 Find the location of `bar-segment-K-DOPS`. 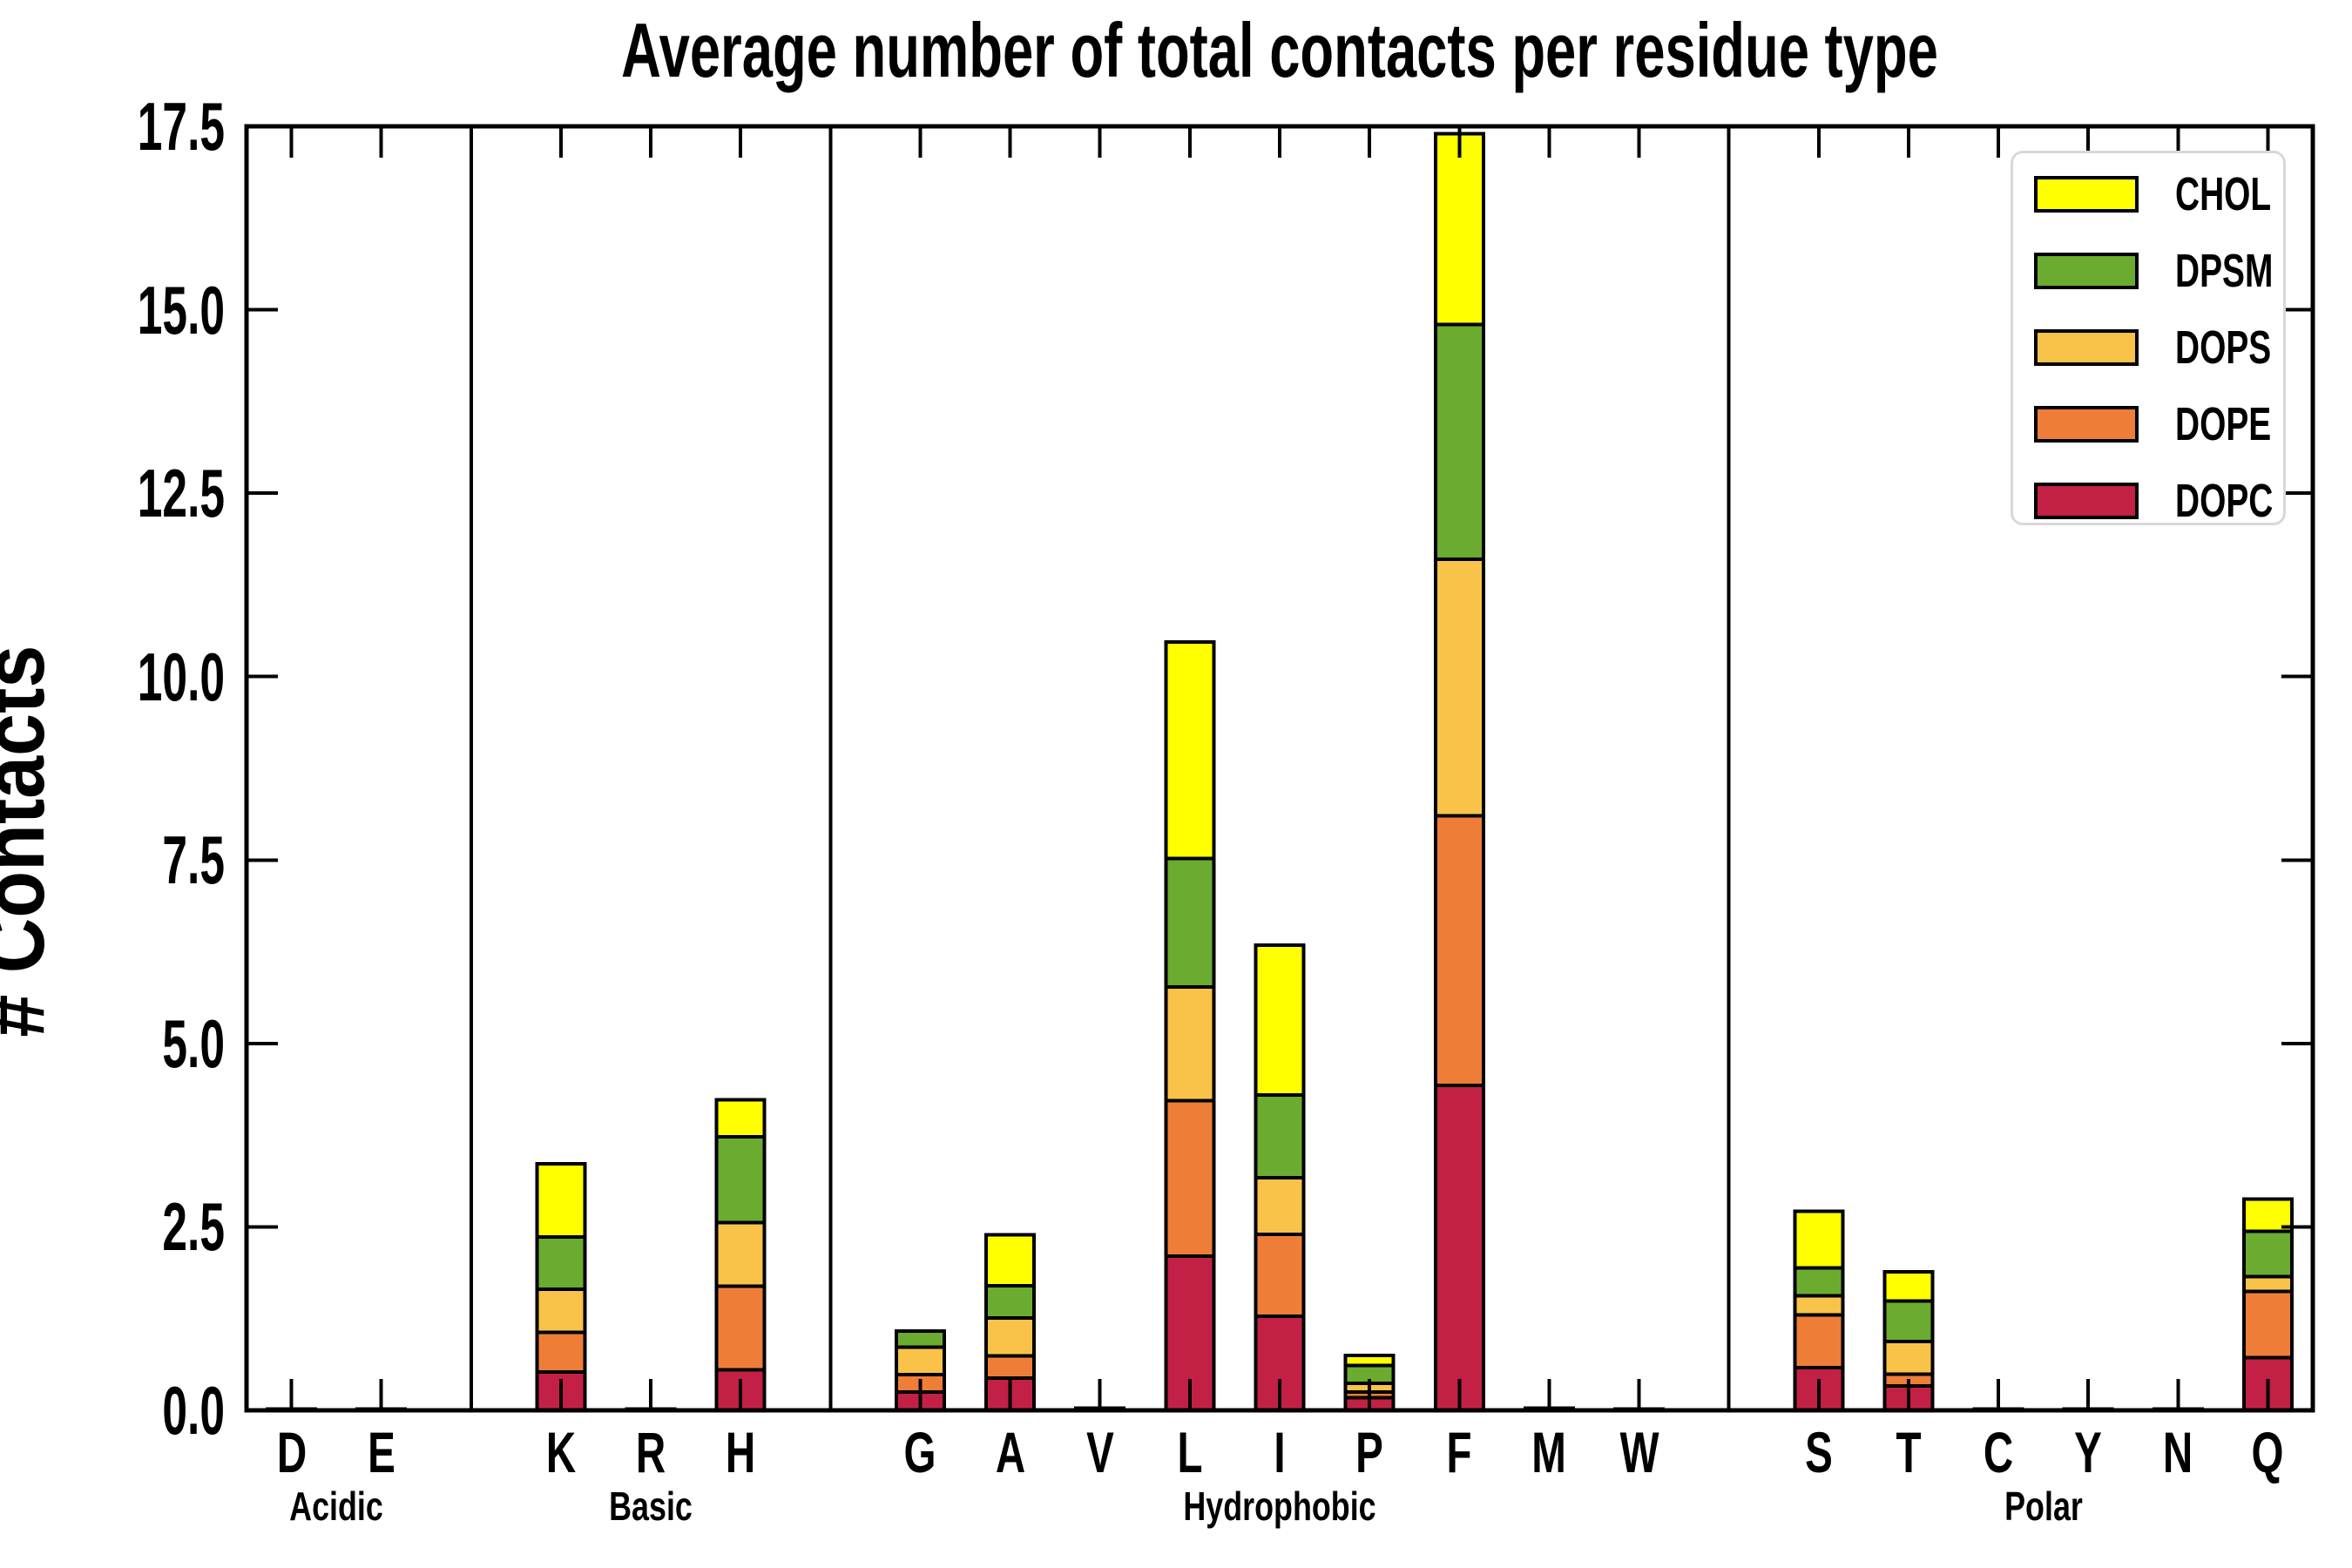

bar-segment-K-DOPS is located at coordinates (561, 1311).